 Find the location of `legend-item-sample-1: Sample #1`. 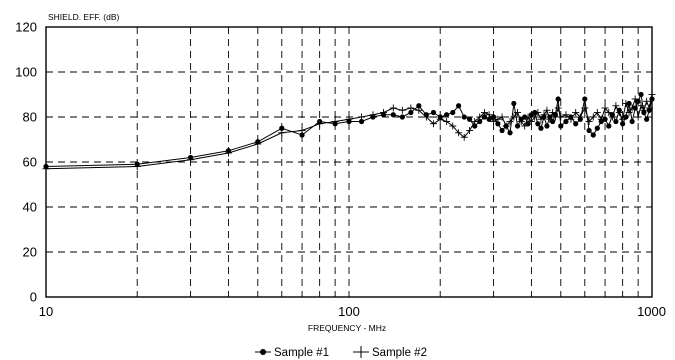

legend-item-sample-1: Sample #1 is located at coordinates (292, 353).